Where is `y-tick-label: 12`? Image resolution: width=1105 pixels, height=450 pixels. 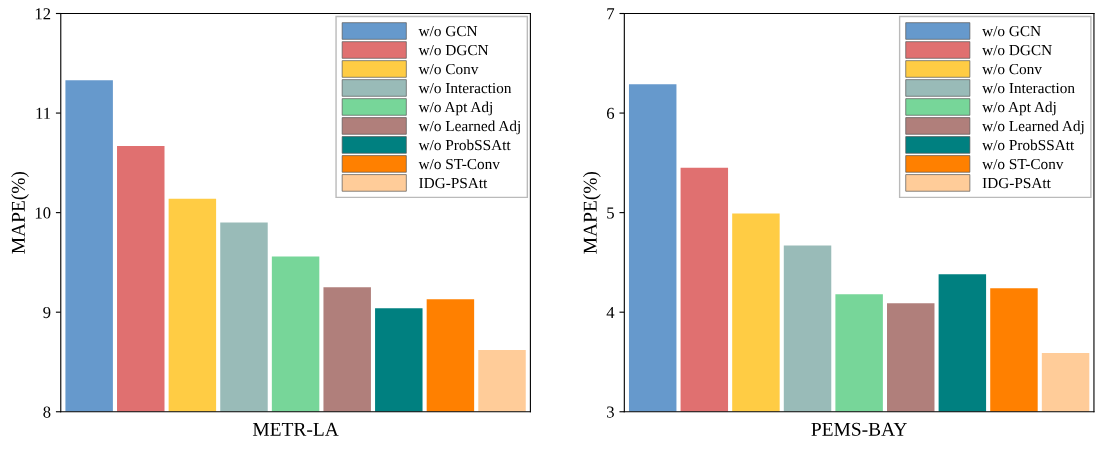
y-tick-label: 12 is located at coordinates (43, 14).